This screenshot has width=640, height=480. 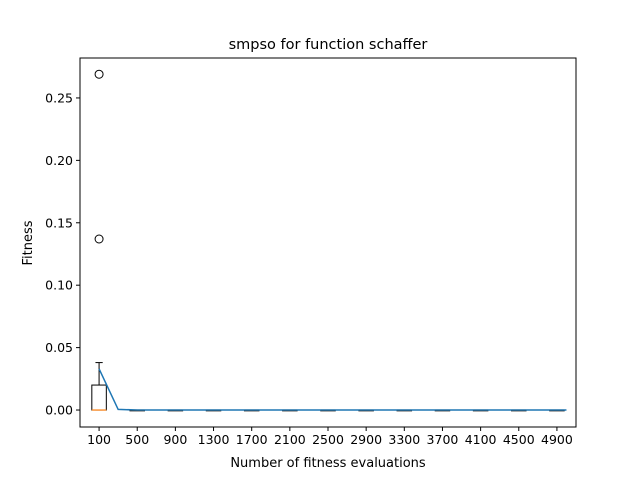 I want to click on y-tick-label: 0.20, so click(x=59, y=160).